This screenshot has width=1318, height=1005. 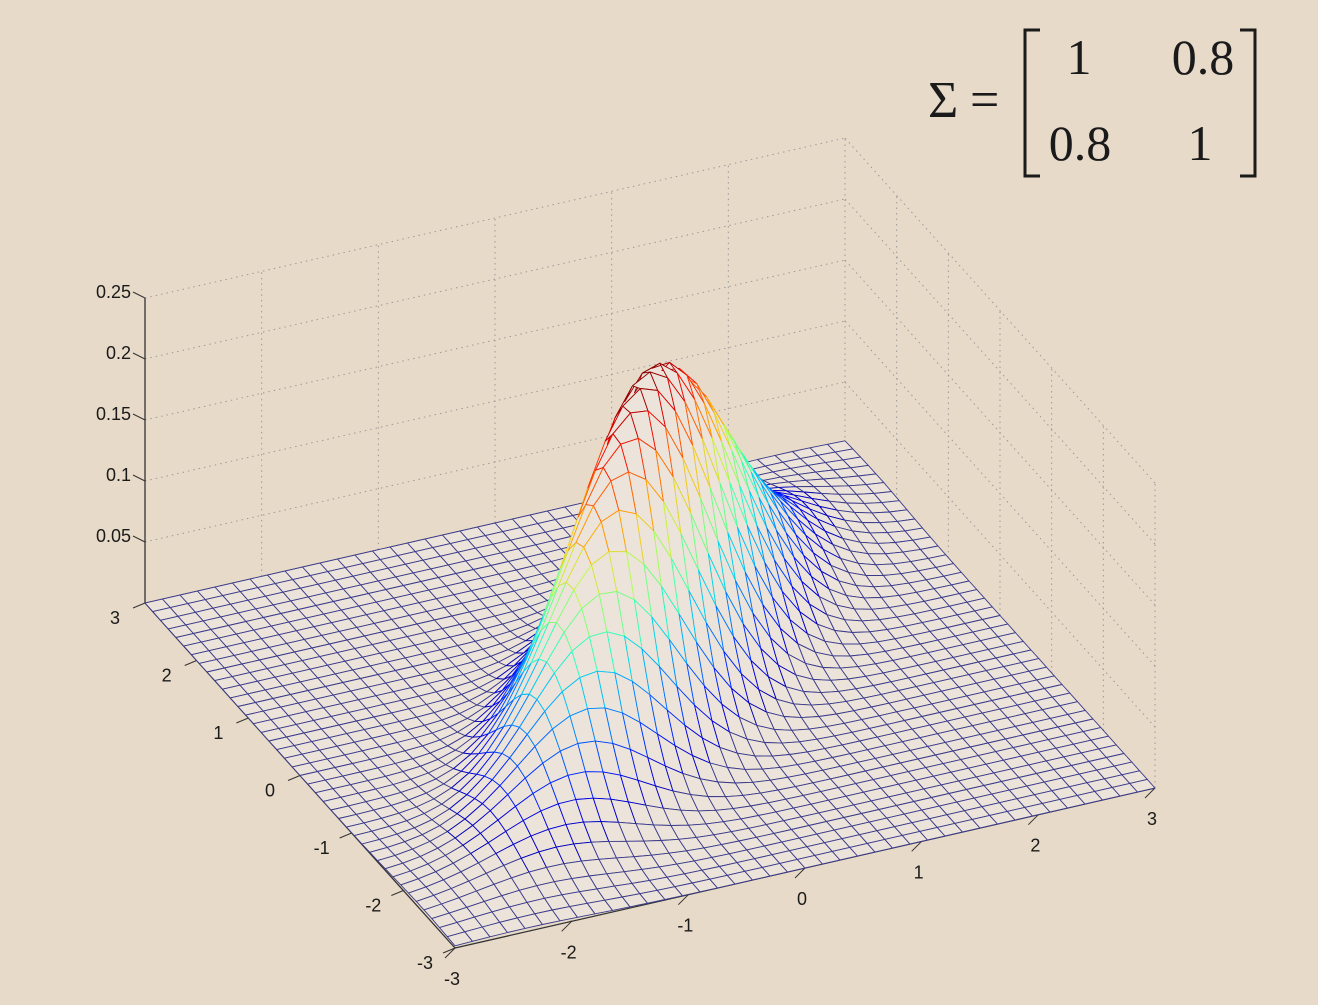 I want to click on matrix-cell-11: 1, so click(x=1079, y=57).